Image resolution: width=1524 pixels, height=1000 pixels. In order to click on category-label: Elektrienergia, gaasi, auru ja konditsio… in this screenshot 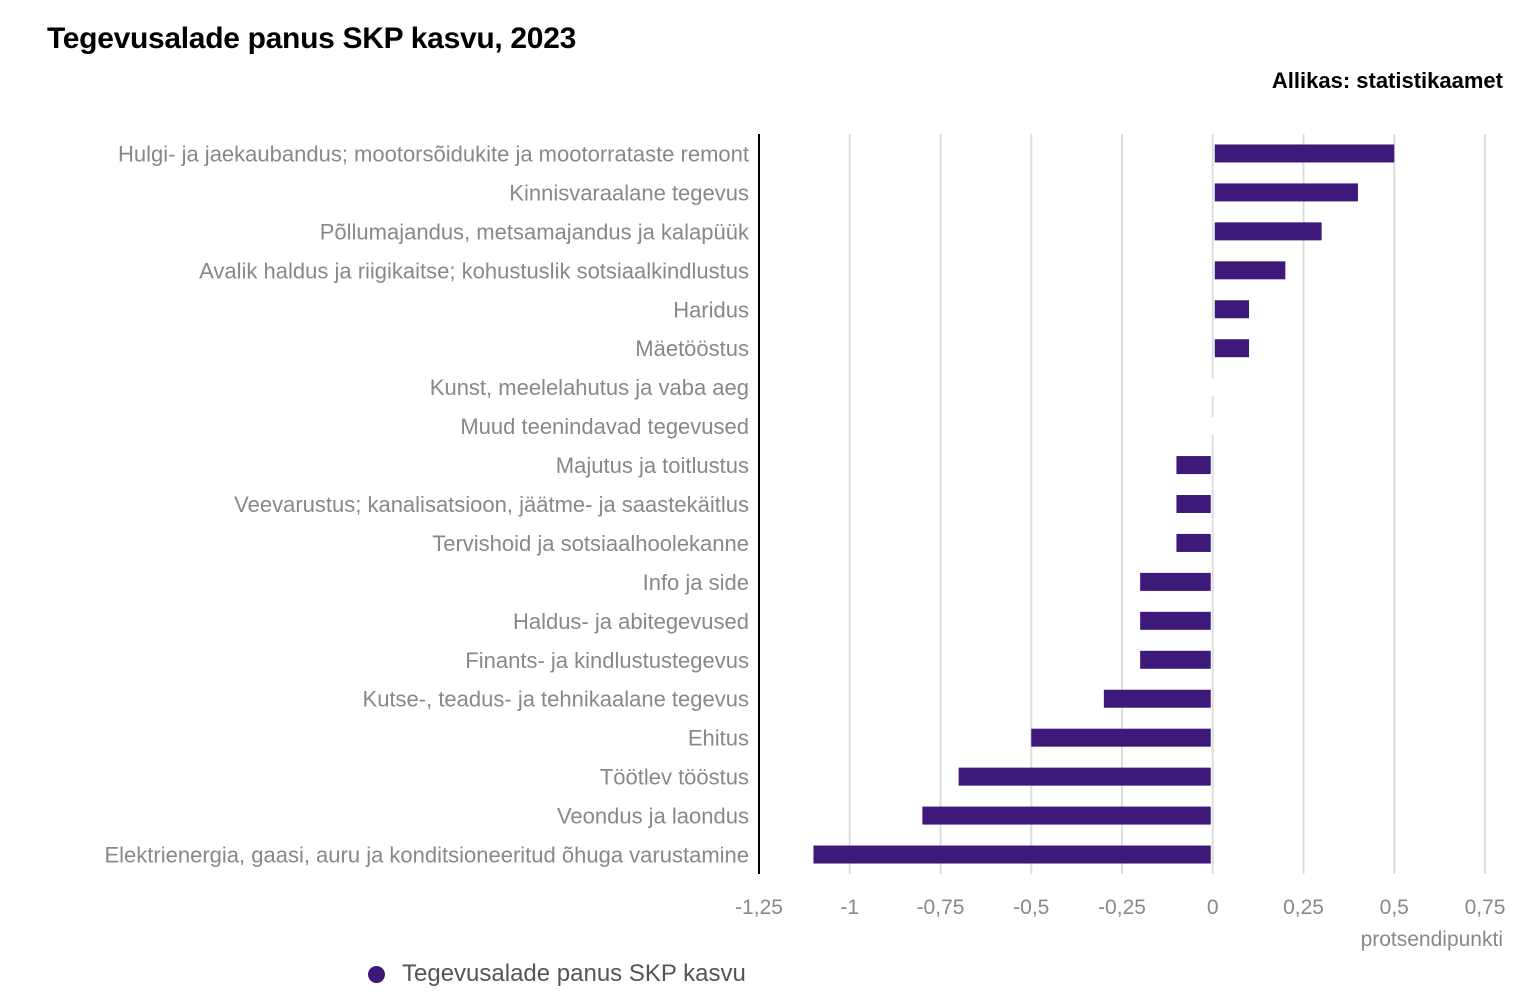, I will do `click(427, 855)`.